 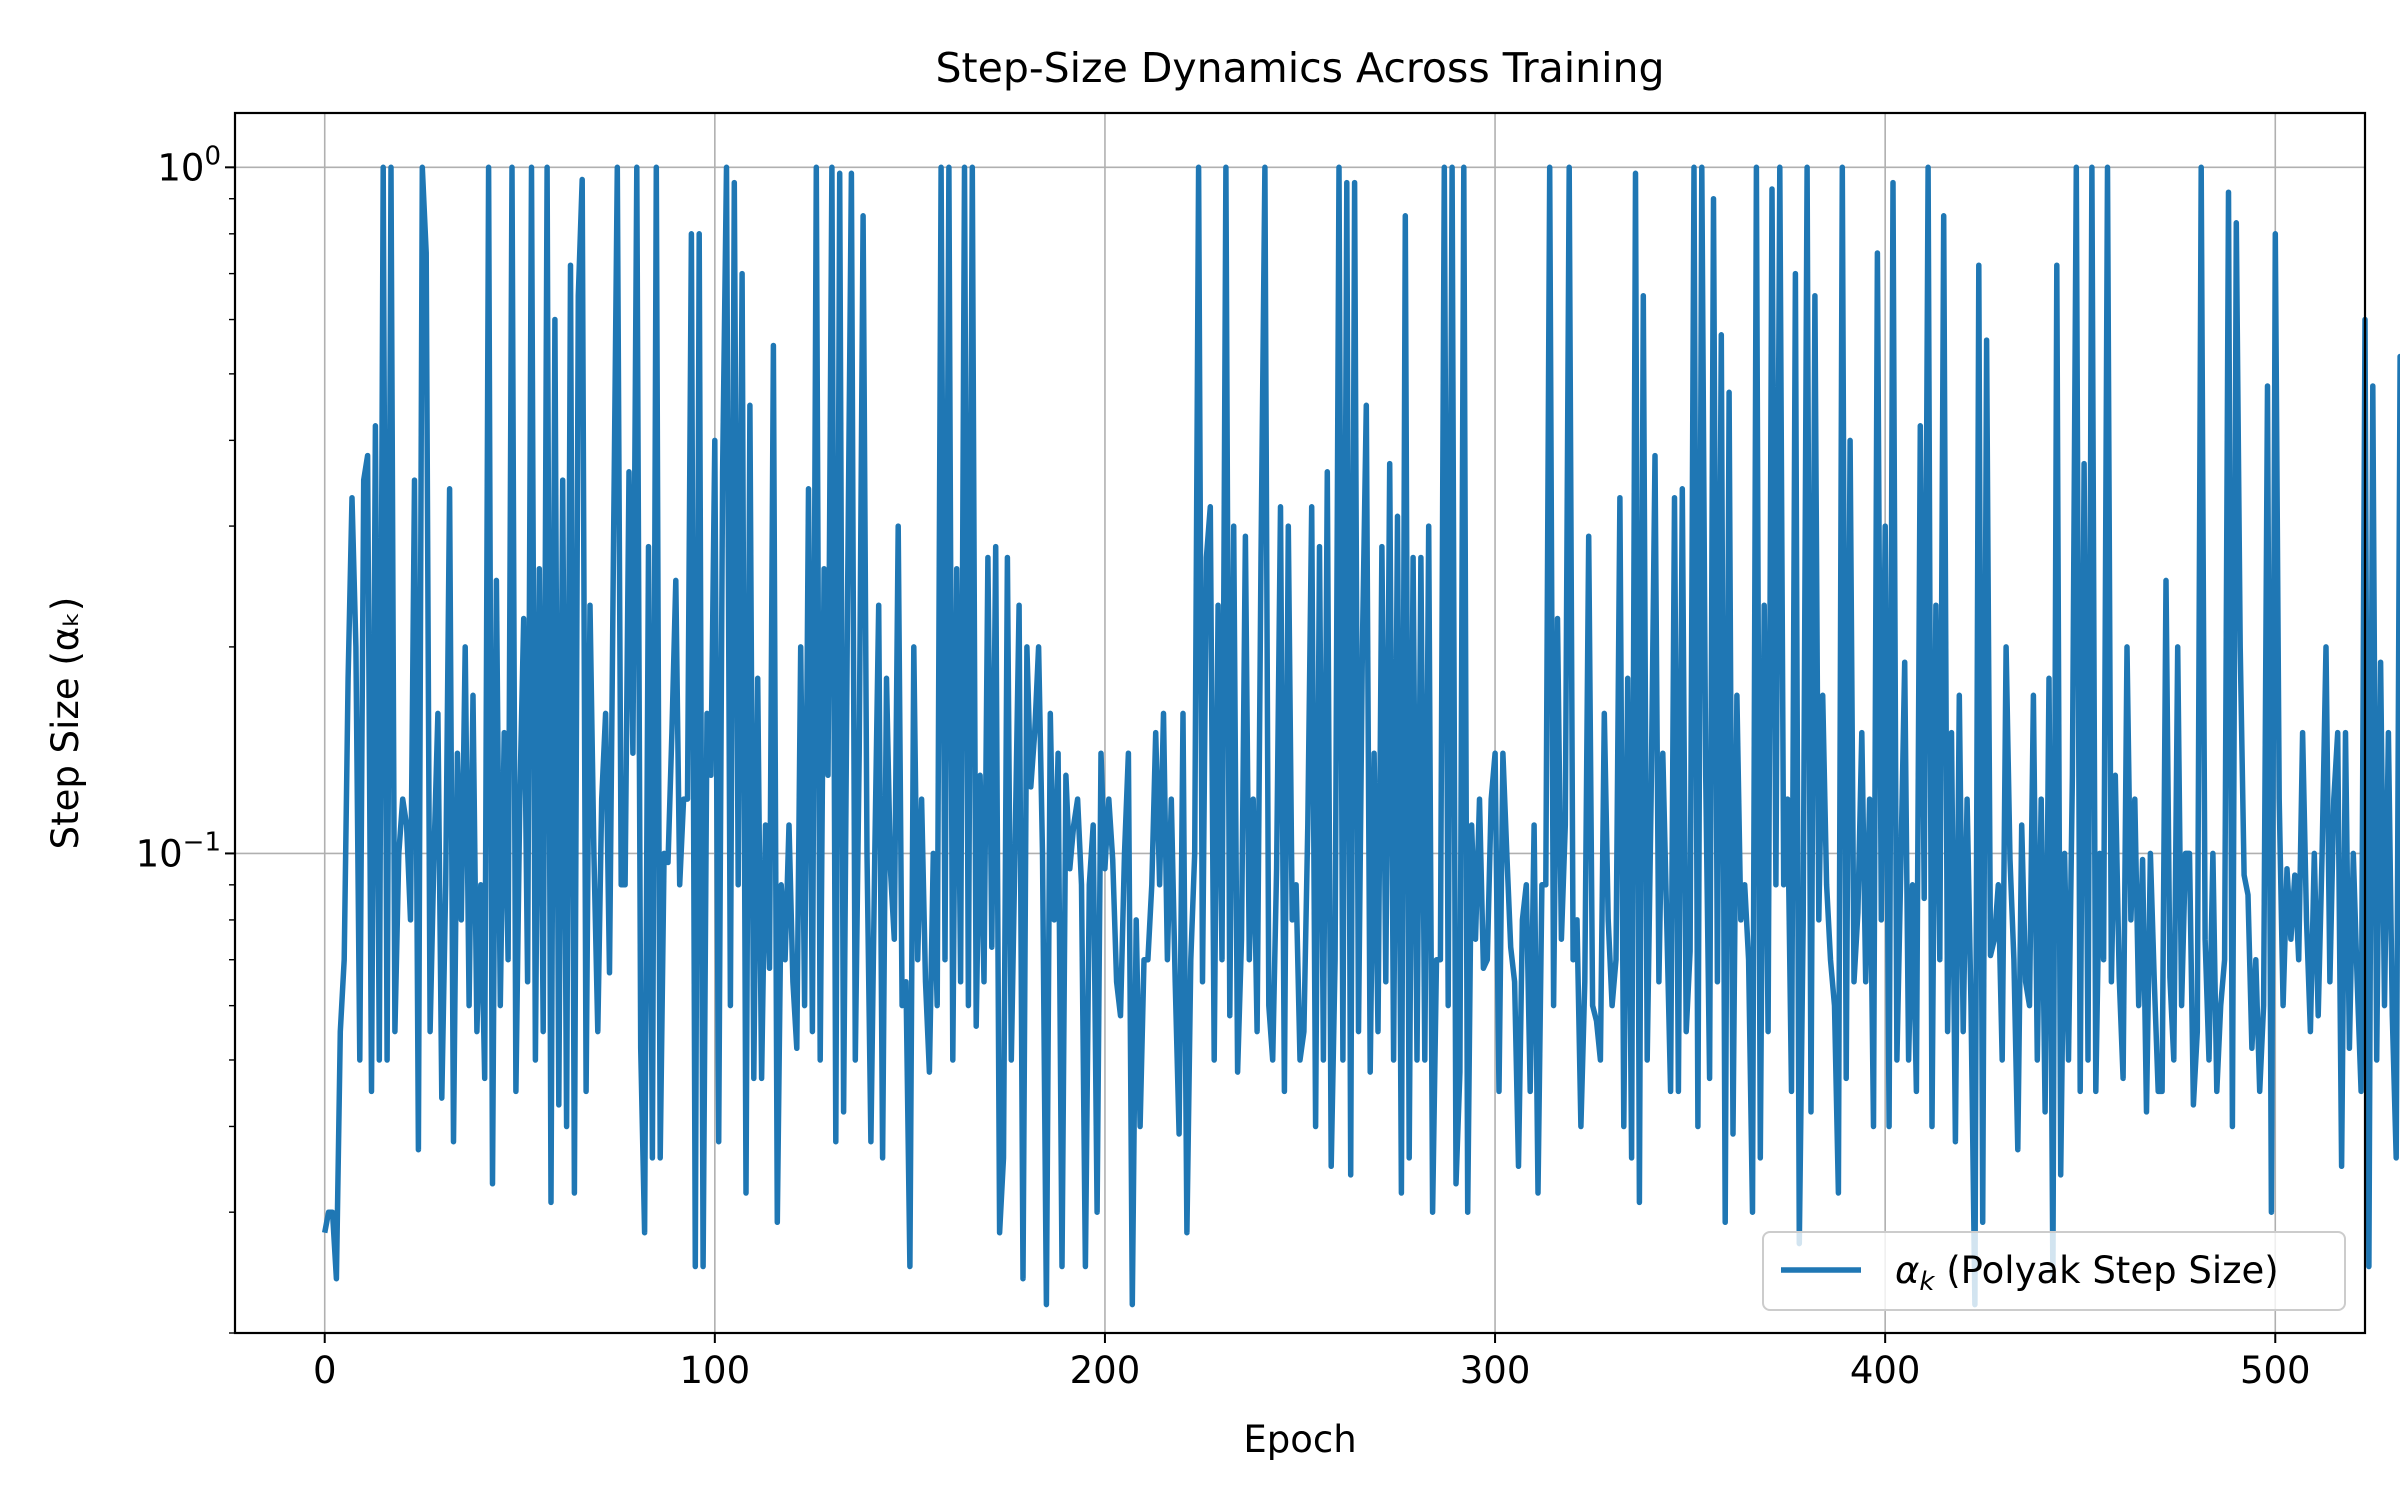 I want to click on x-tick-label: 200, so click(x=1105, y=1370).